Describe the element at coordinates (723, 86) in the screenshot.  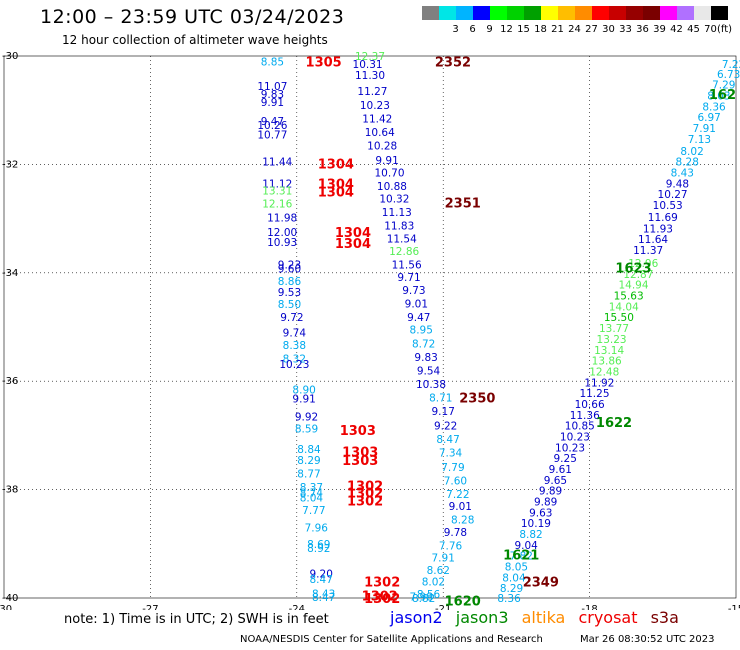
I see `wave-height-value: 7.29` at that location.